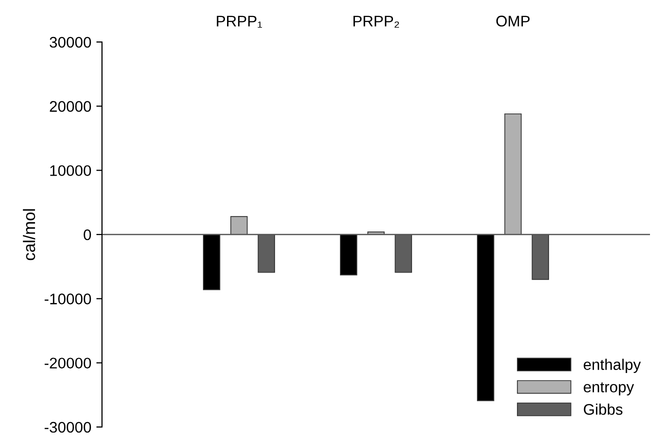 This screenshot has width=660, height=438. Describe the element at coordinates (67, 299) in the screenshot. I see `y-tick-label: -10000` at that location.